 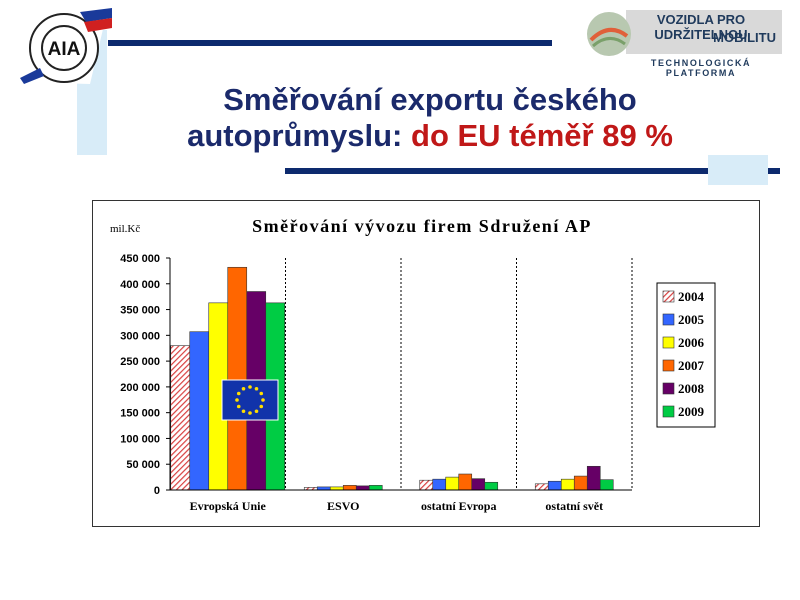 I want to click on legend-swatch-2005, so click(x=668, y=319).